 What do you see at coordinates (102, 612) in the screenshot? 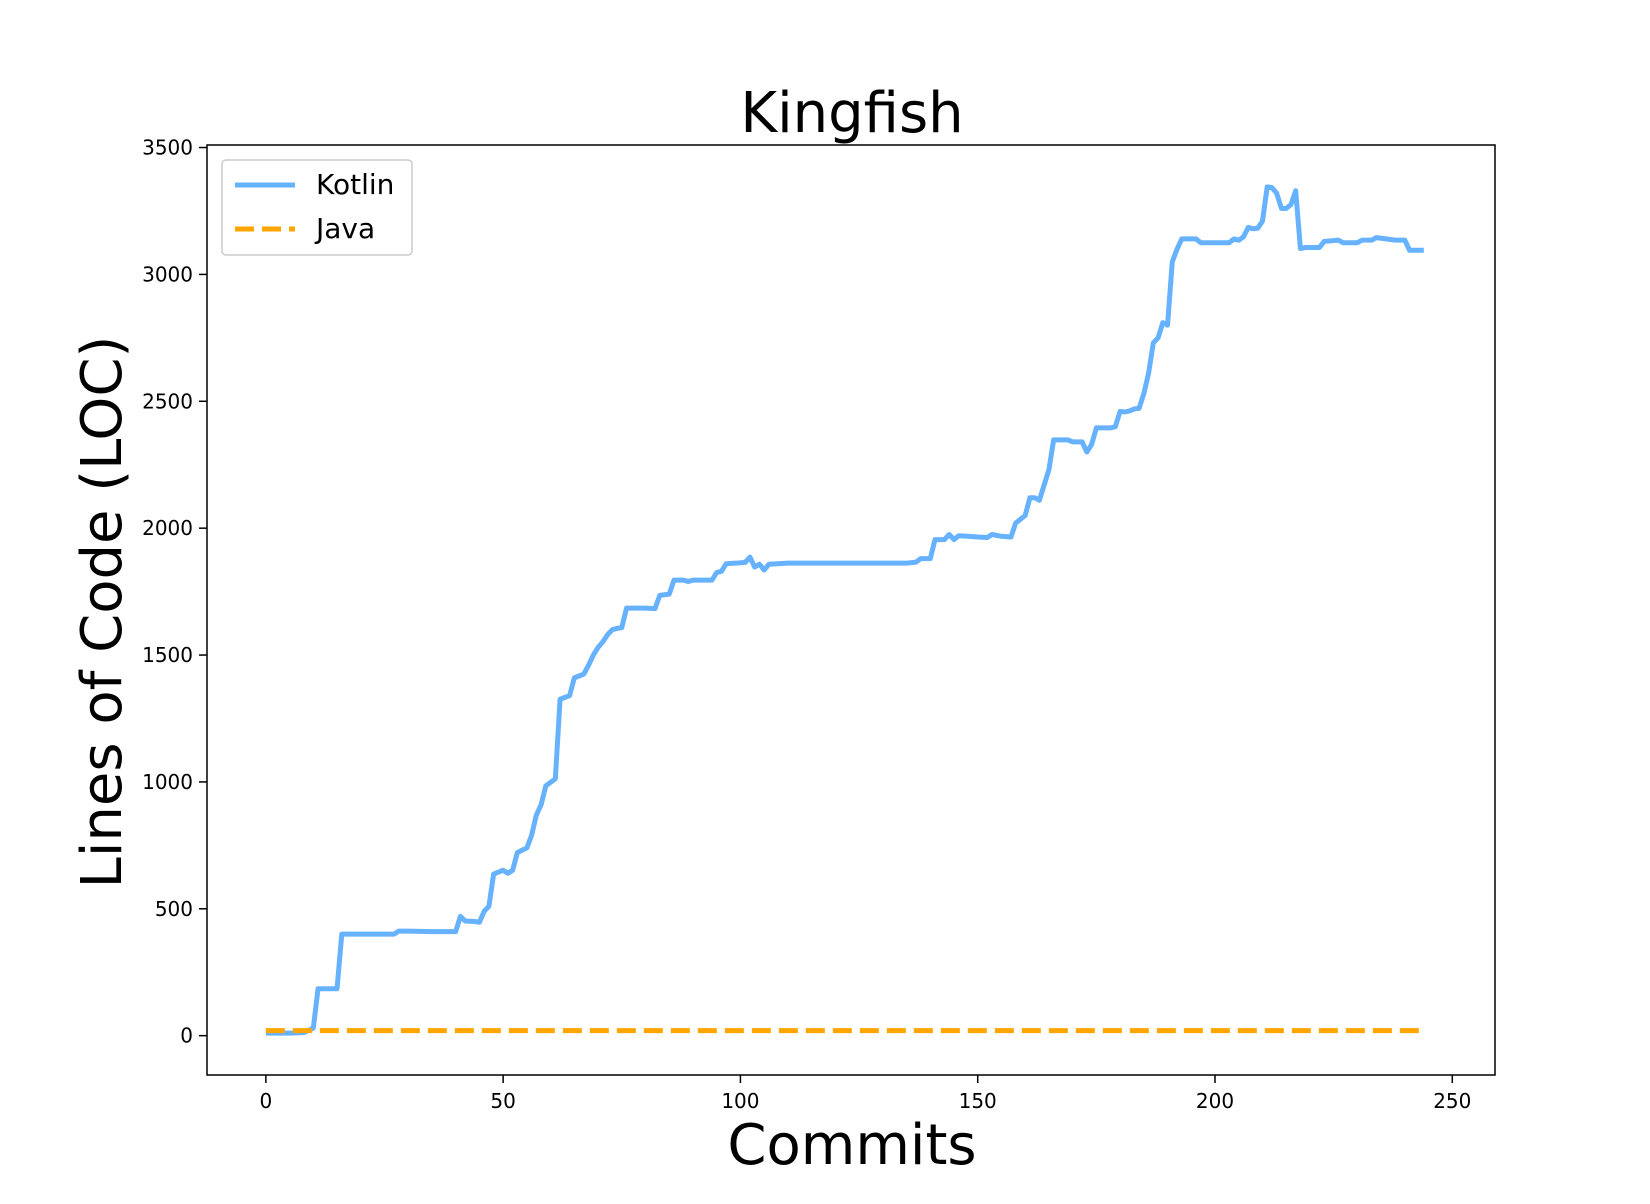
I see `y-axis-label: Lines of Code (LOC)` at bounding box center [102, 612].